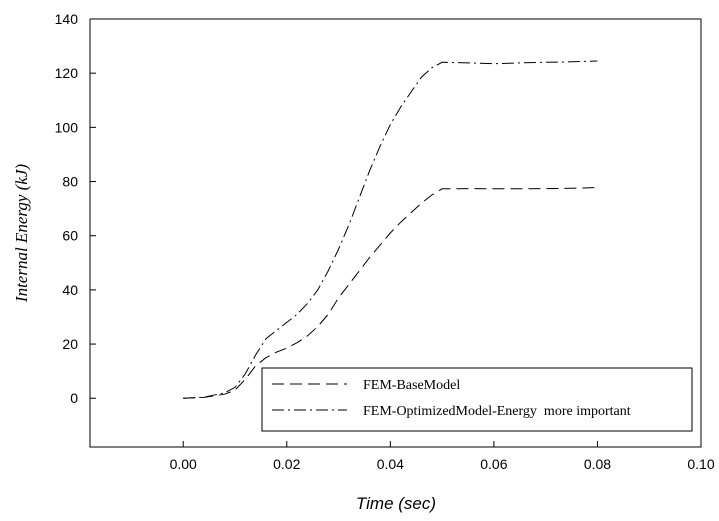  I want to click on x-tick-label: 0.08, so click(597, 464).